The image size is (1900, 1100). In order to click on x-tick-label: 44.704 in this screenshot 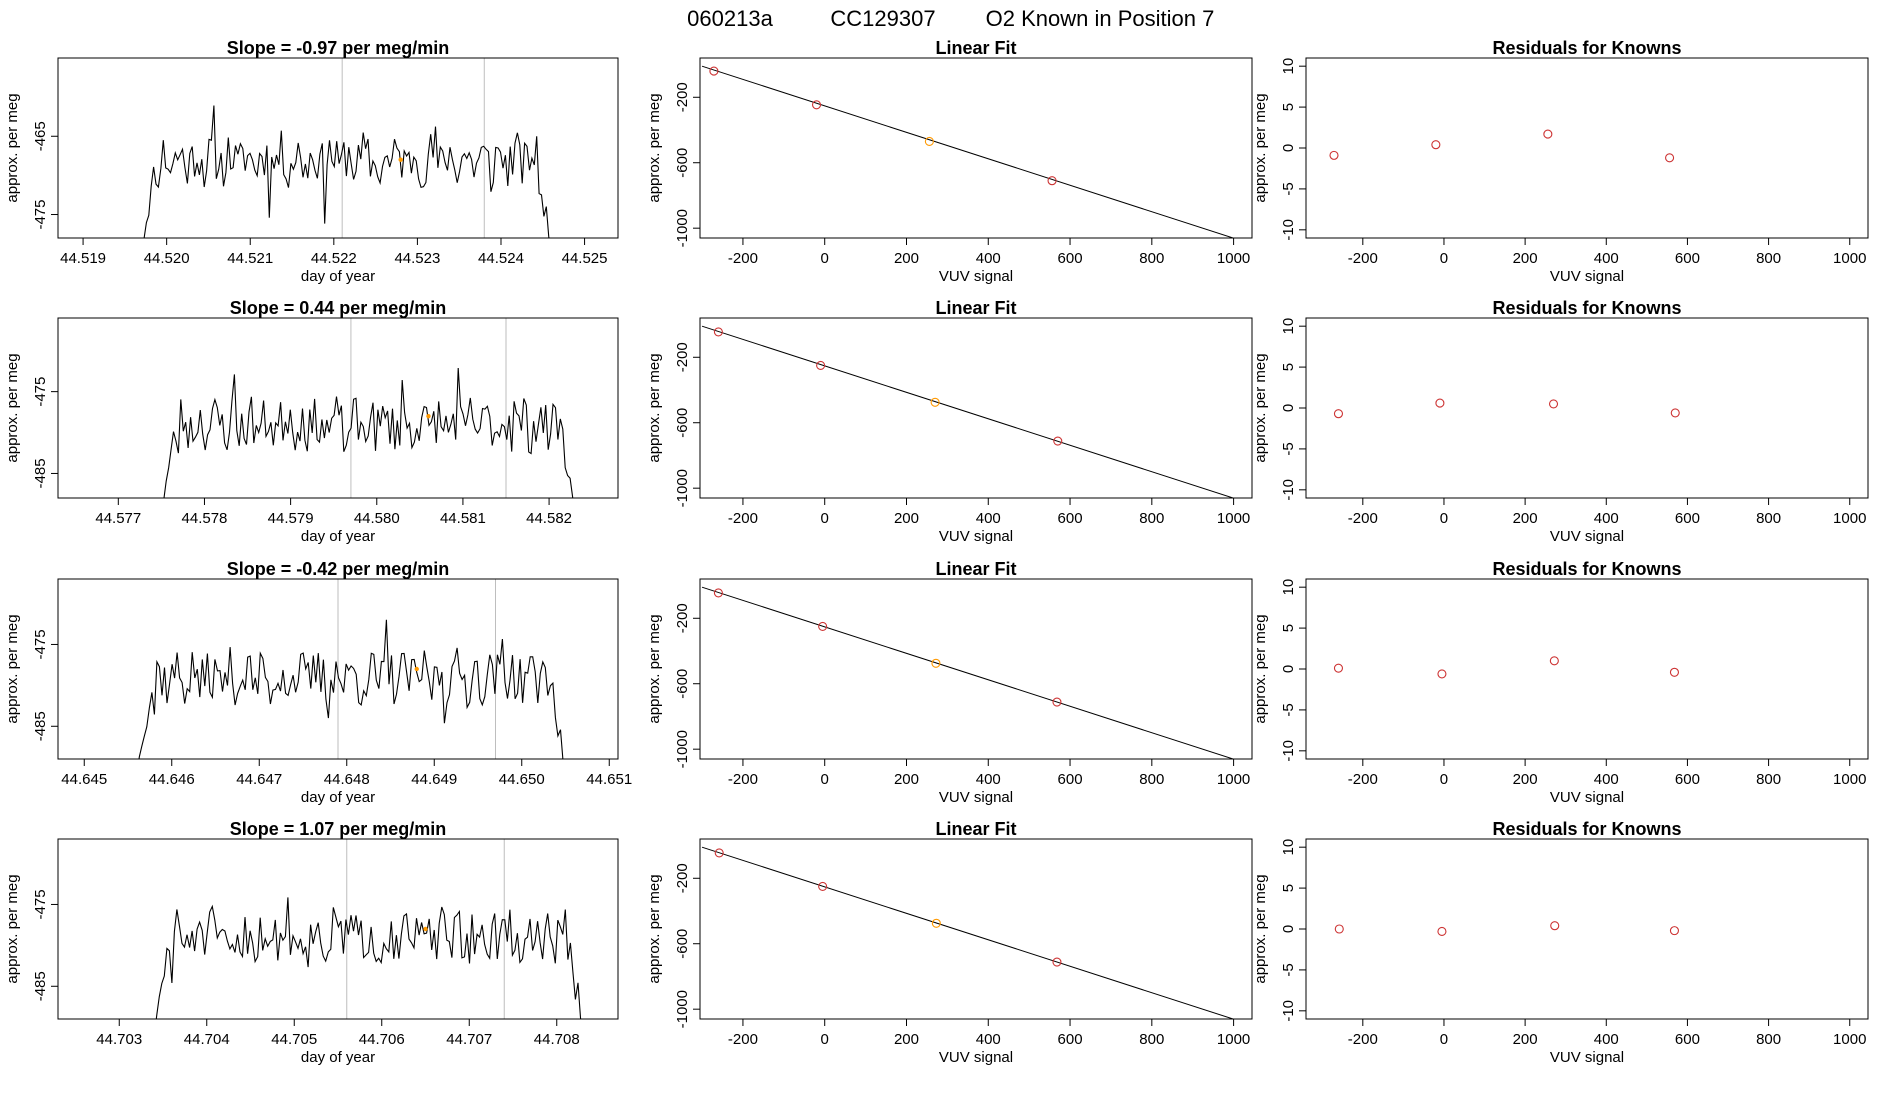, I will do `click(207, 1039)`.